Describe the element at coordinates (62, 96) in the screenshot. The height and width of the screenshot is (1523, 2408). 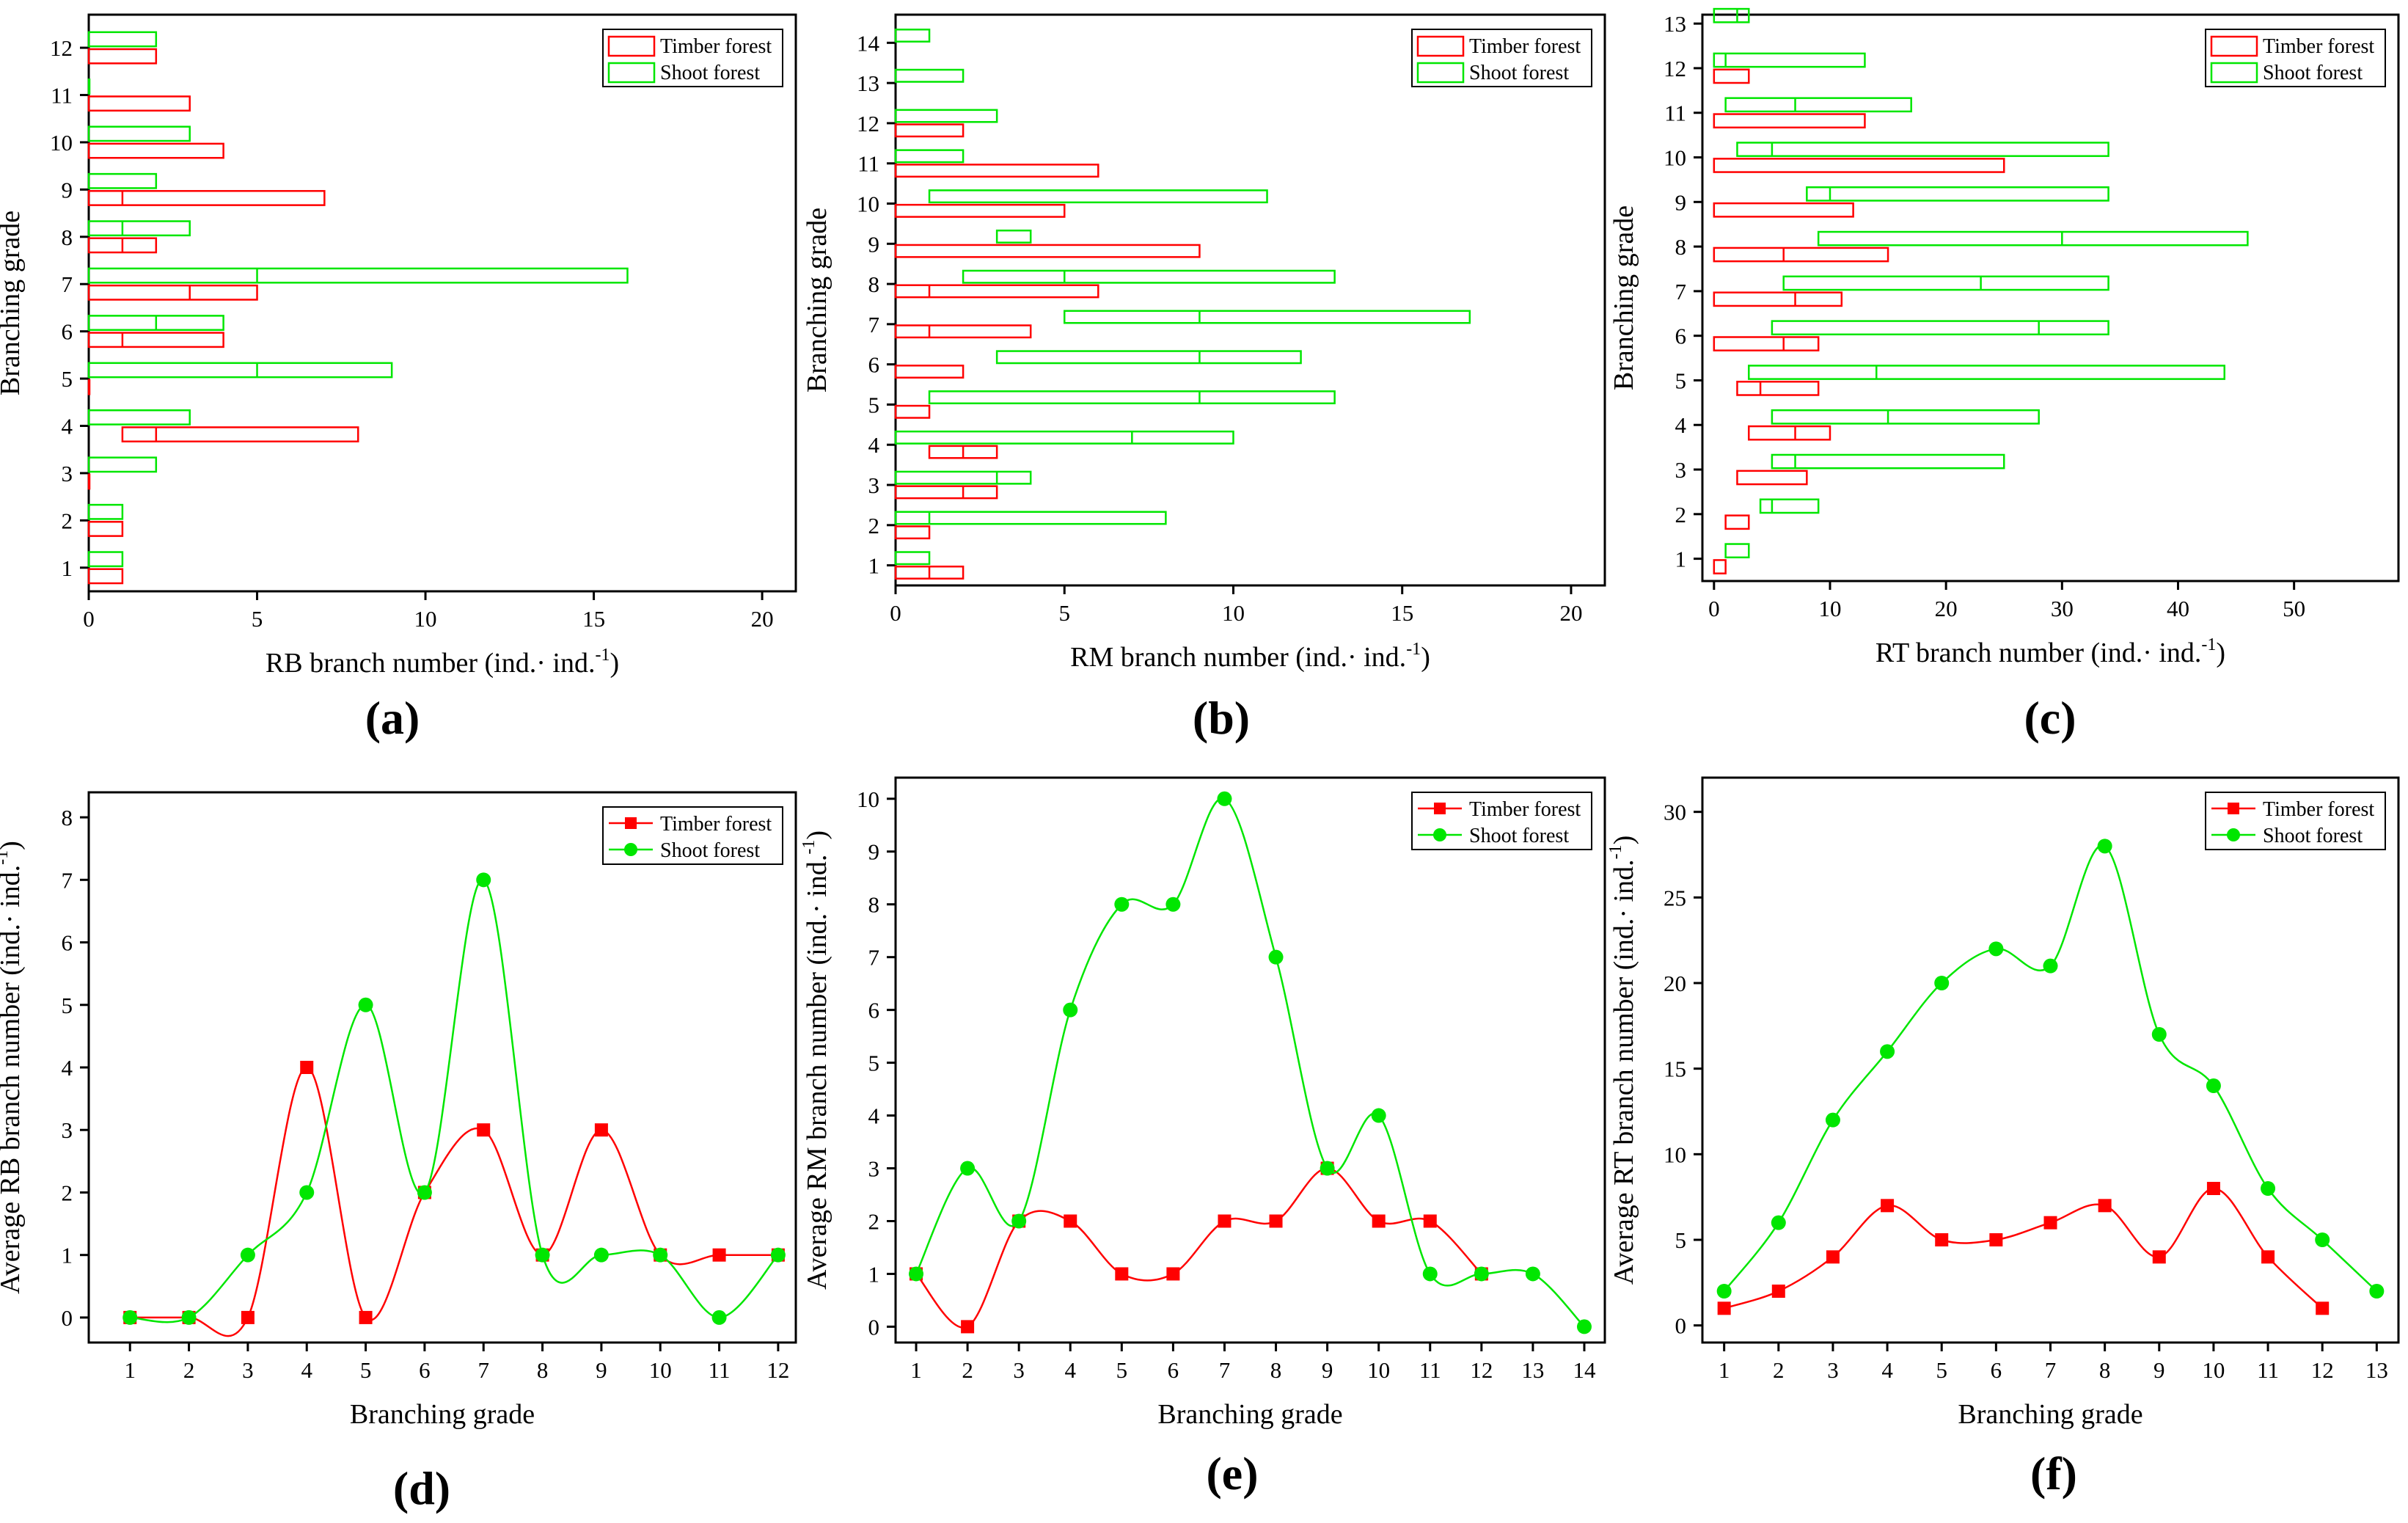
I see `y-tick-label: 11` at that location.